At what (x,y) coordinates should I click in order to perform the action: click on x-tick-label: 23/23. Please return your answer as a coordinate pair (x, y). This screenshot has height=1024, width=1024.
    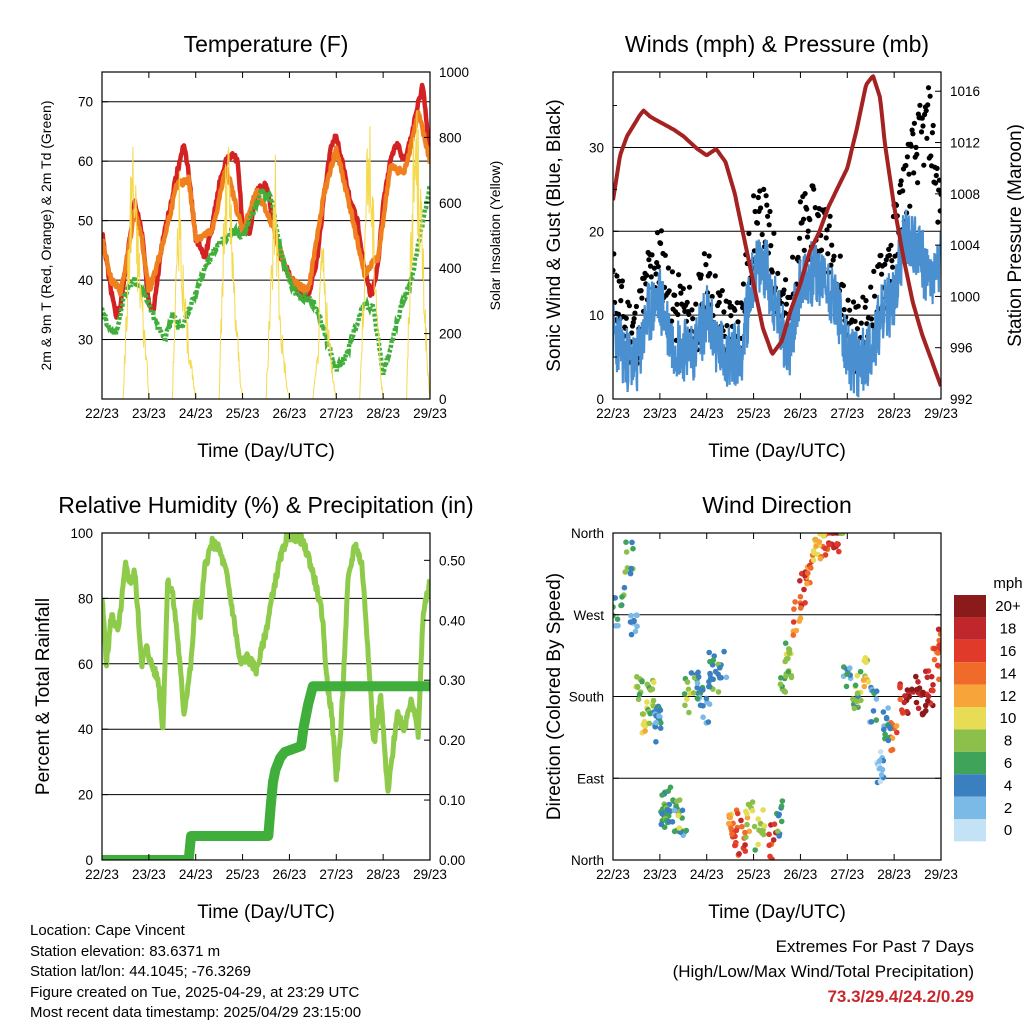
    Looking at the image, I should click on (660, 413).